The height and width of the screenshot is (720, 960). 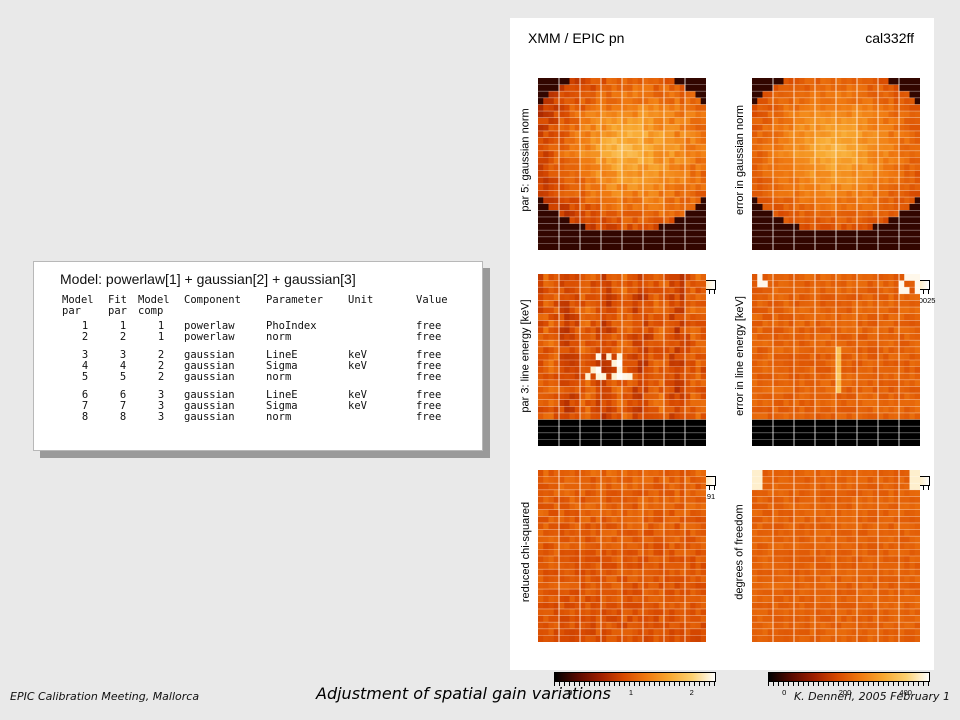 What do you see at coordinates (635, 686) in the screenshot?
I see `colorbar: 0 1 2` at bounding box center [635, 686].